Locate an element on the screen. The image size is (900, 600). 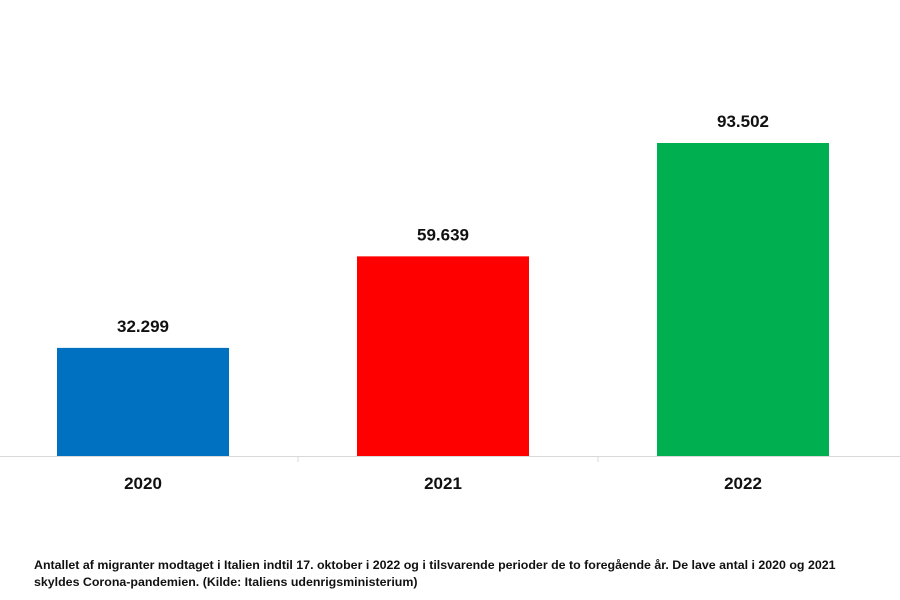
bar-2021 is located at coordinates (443, 356).